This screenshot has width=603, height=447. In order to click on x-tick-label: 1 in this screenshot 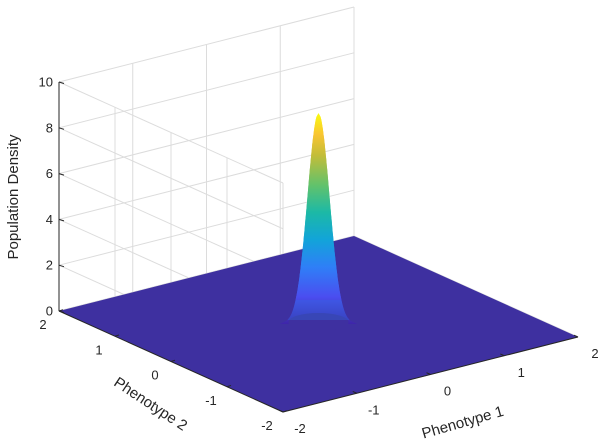, I will do `click(521, 372)`.